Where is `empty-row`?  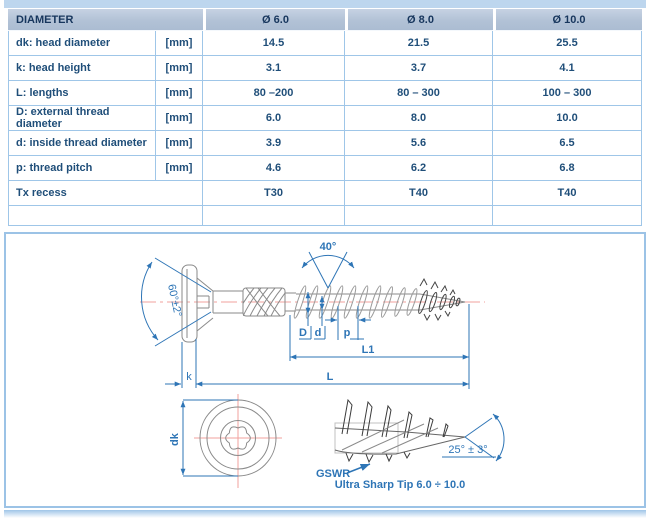
empty-row is located at coordinates (325, 216).